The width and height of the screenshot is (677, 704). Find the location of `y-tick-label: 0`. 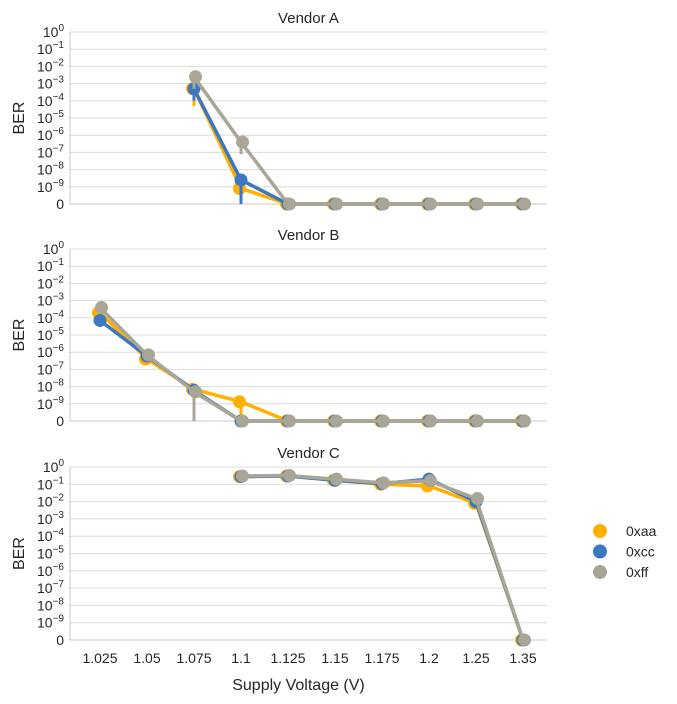

y-tick-label: 0 is located at coordinates (60, 421).